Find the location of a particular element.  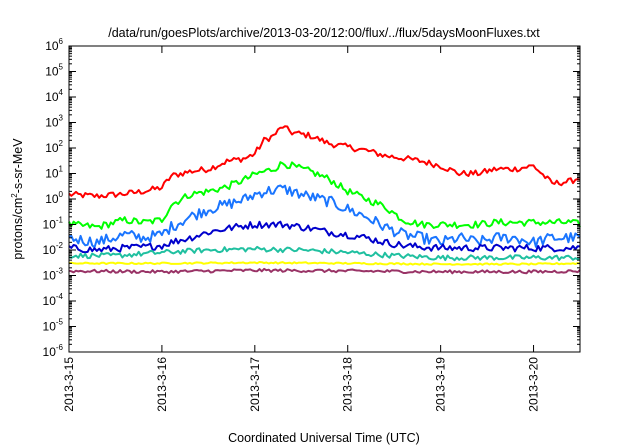

y-tick-exp: 6 is located at coordinates (61, 41).